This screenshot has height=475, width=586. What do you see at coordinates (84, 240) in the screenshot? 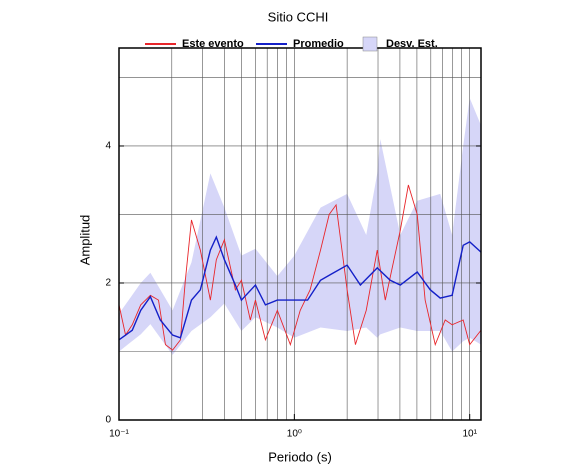
I see `y-axis-label: Amplitud` at bounding box center [84, 240].